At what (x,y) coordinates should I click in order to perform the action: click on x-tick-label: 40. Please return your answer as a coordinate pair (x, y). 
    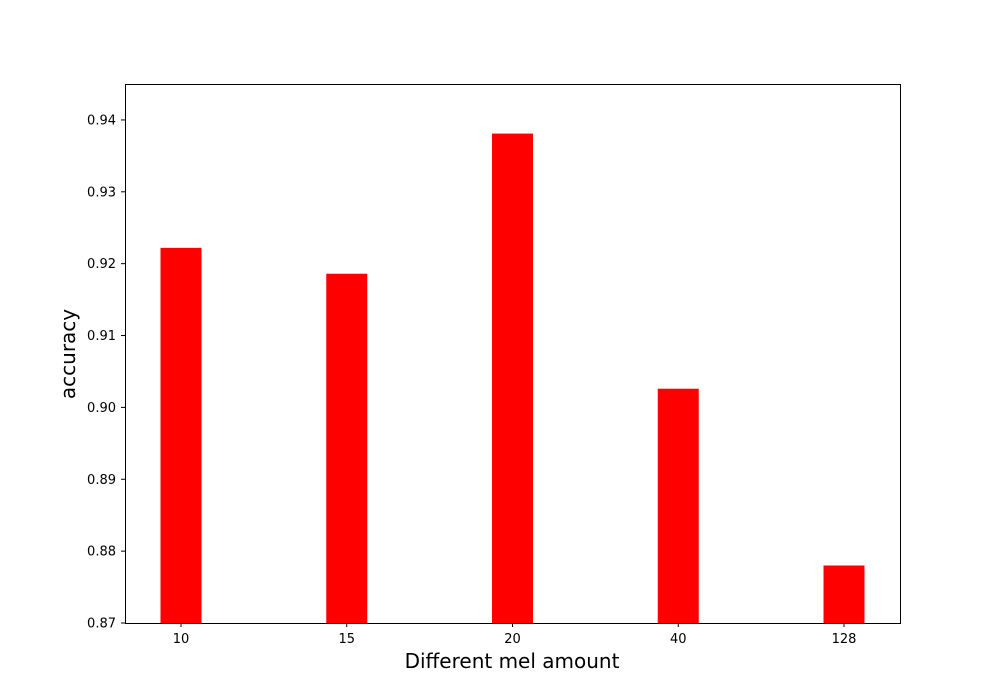
    Looking at the image, I should click on (678, 639).